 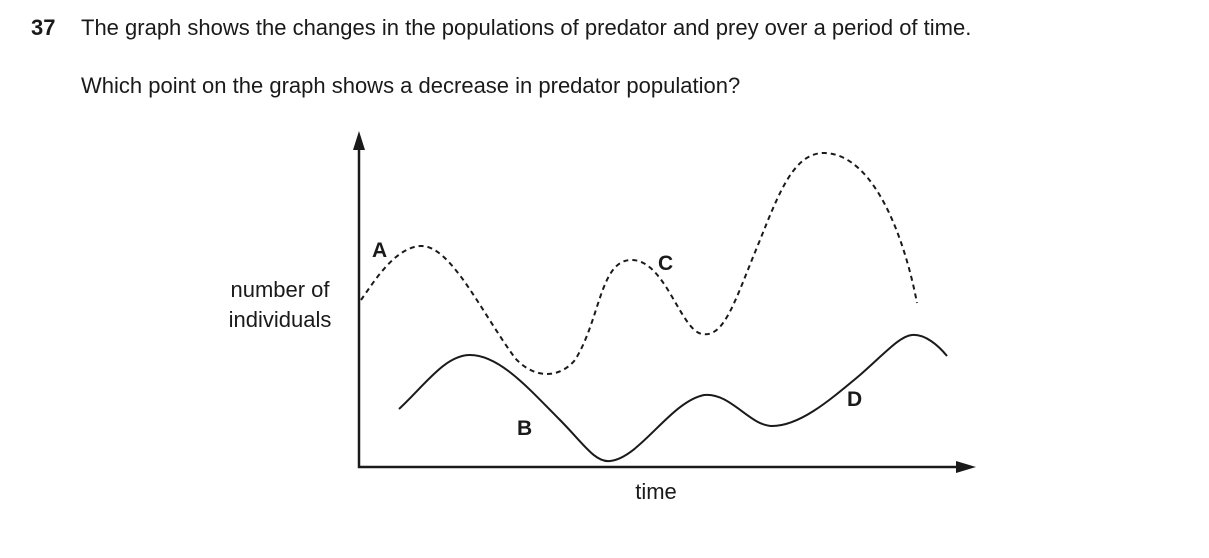 What do you see at coordinates (359, 140) in the screenshot?
I see `y-axis-arrowhead` at bounding box center [359, 140].